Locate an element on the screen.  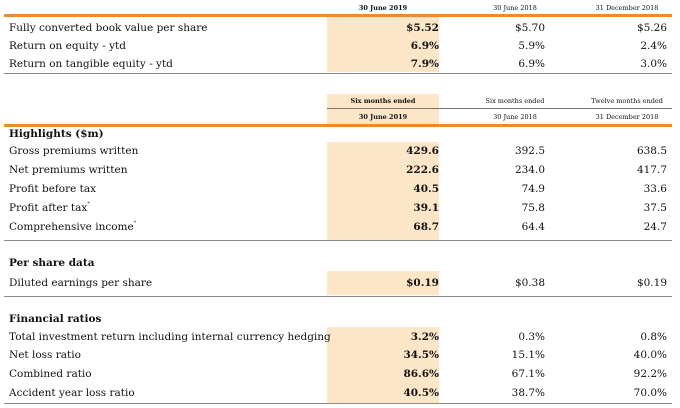
rote-dec-2018: 3.0% is located at coordinates (653, 64).